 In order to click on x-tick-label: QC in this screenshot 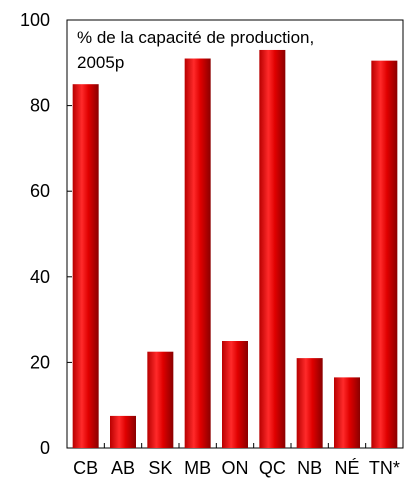, I will do `click(272, 468)`.